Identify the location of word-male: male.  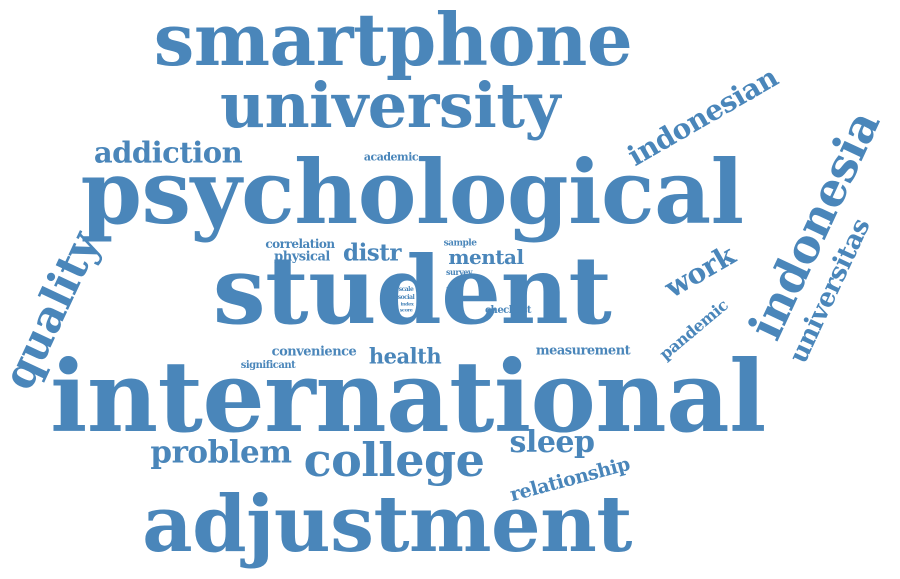
(452, 288).